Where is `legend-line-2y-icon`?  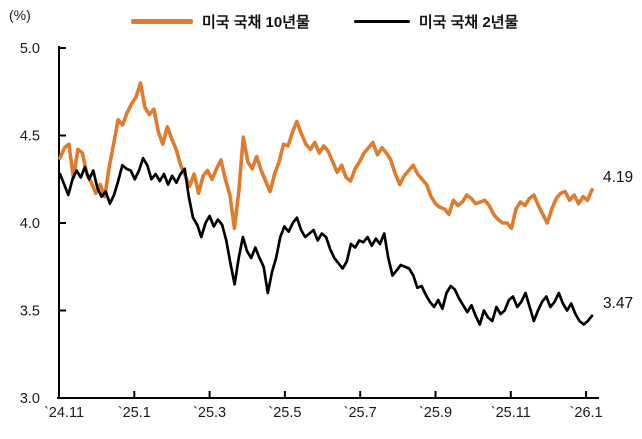
legend-line-2y-icon is located at coordinates (381, 21).